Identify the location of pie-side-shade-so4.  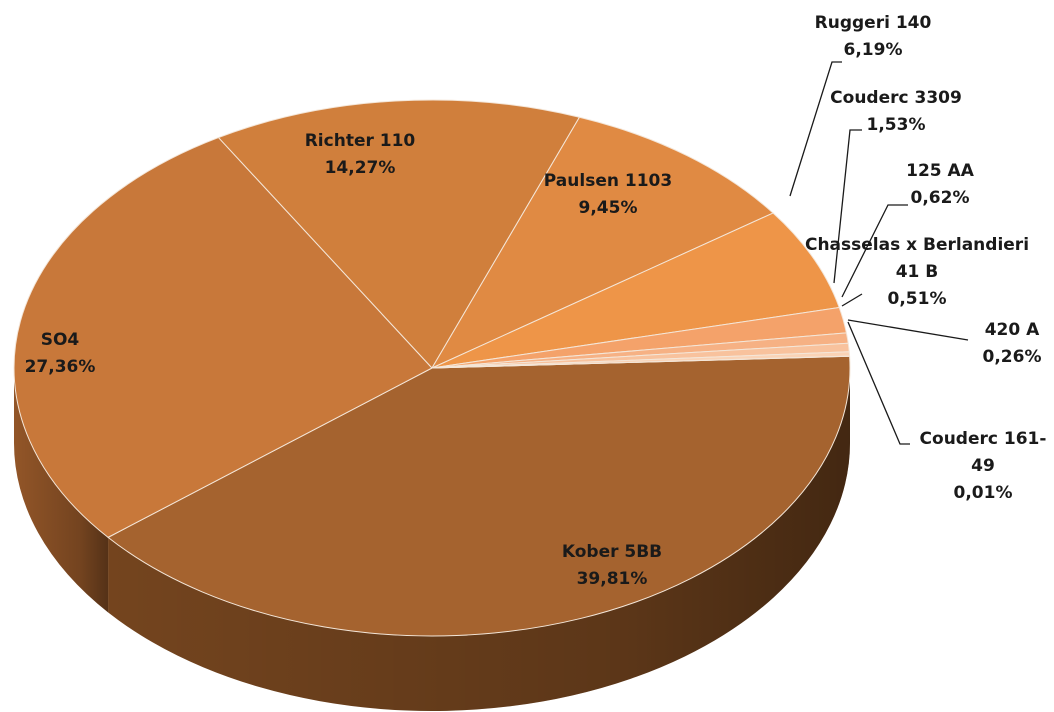
(61, 490).